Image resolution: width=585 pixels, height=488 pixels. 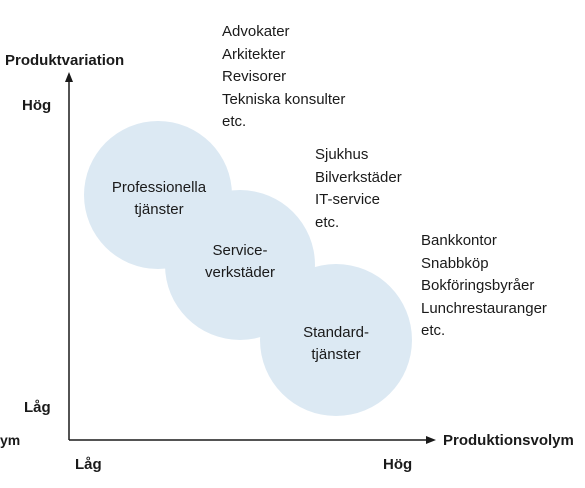 What do you see at coordinates (336, 344) in the screenshot?
I see `bubble-label-standard: Standard- tjänster` at bounding box center [336, 344].